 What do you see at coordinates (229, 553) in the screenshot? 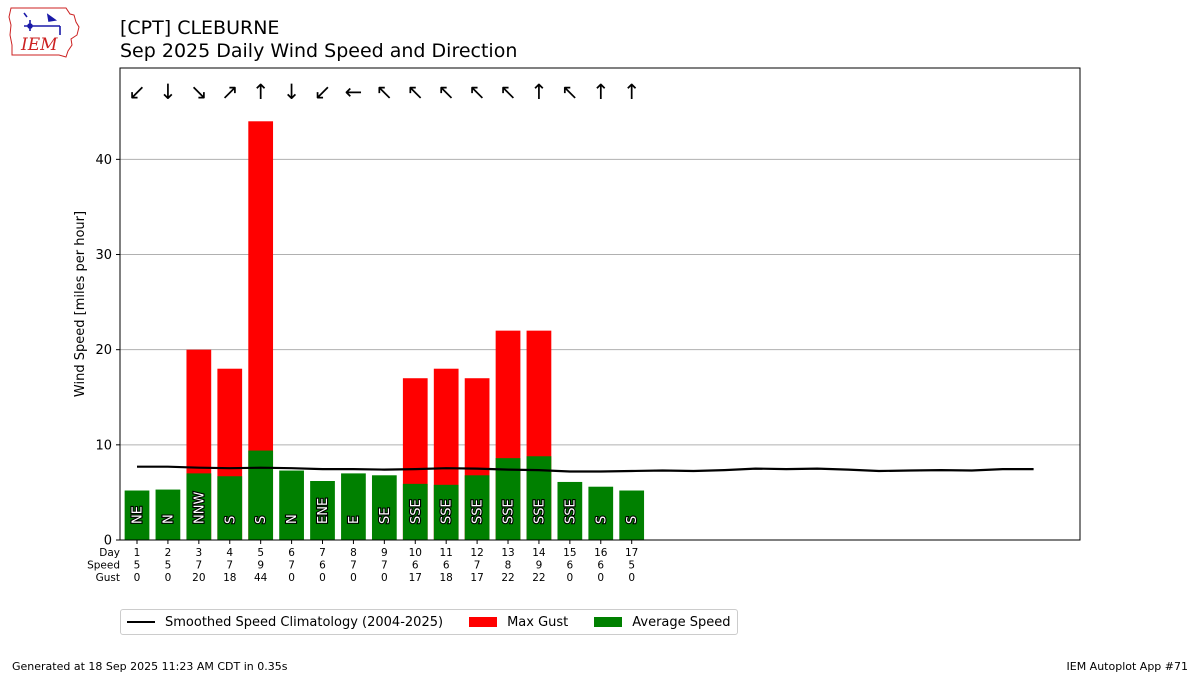
I see `x-tick-day: 4` at bounding box center [229, 553].